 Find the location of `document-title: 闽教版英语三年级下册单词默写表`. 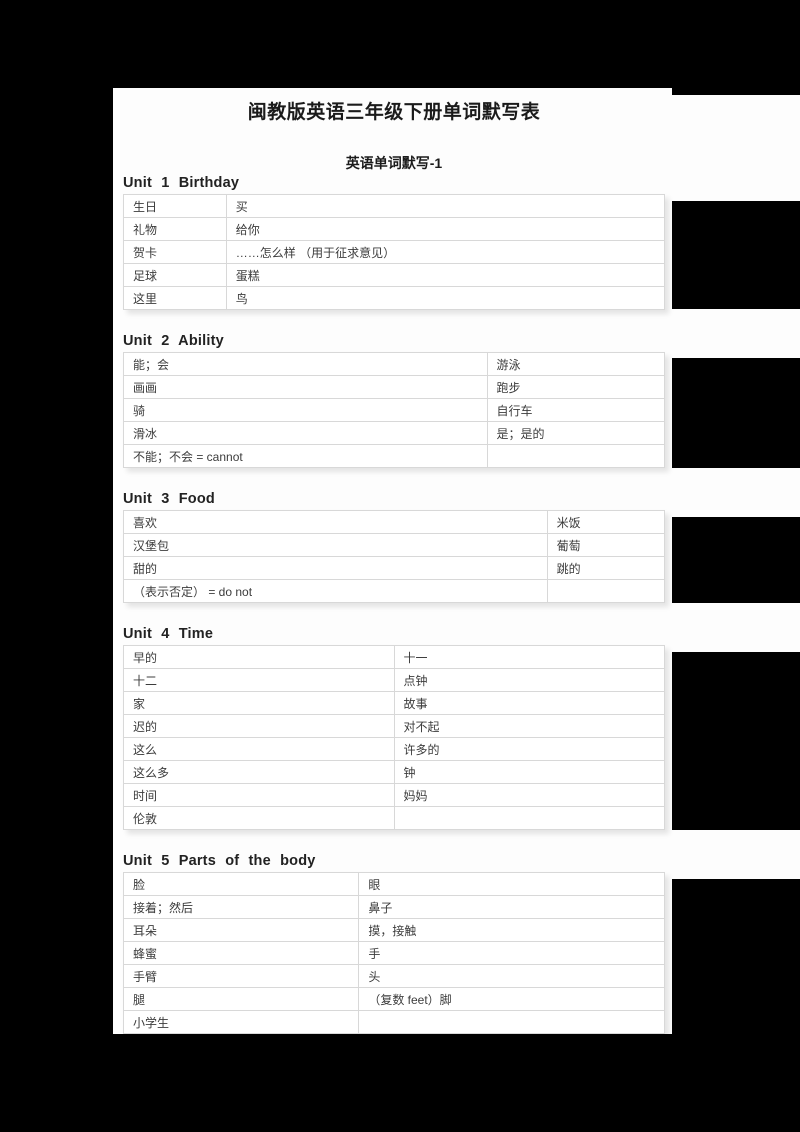

document-title: 闽教版英语三年级下册单词默写表 is located at coordinates (394, 112).